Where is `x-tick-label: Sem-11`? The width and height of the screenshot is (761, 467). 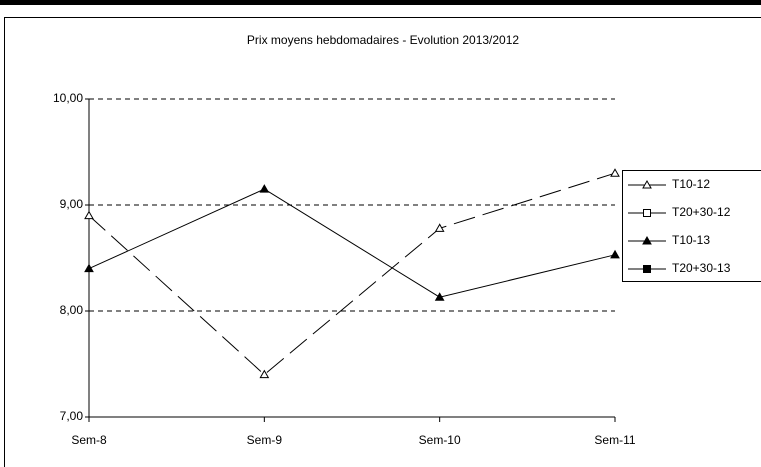
x-tick-label: Sem-11 is located at coordinates (614, 440).